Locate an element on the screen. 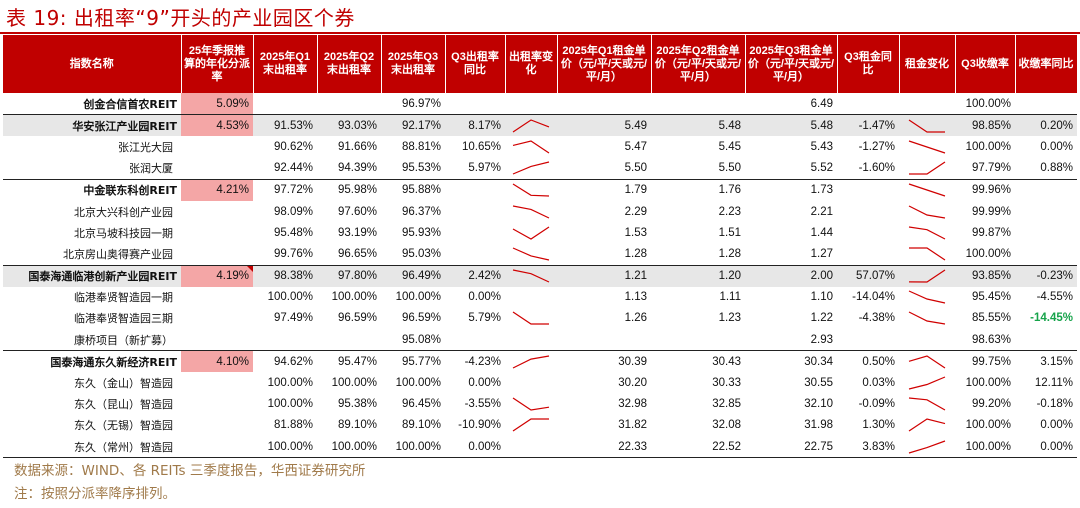  cell-r3: 5.48 is located at coordinates (791, 125).